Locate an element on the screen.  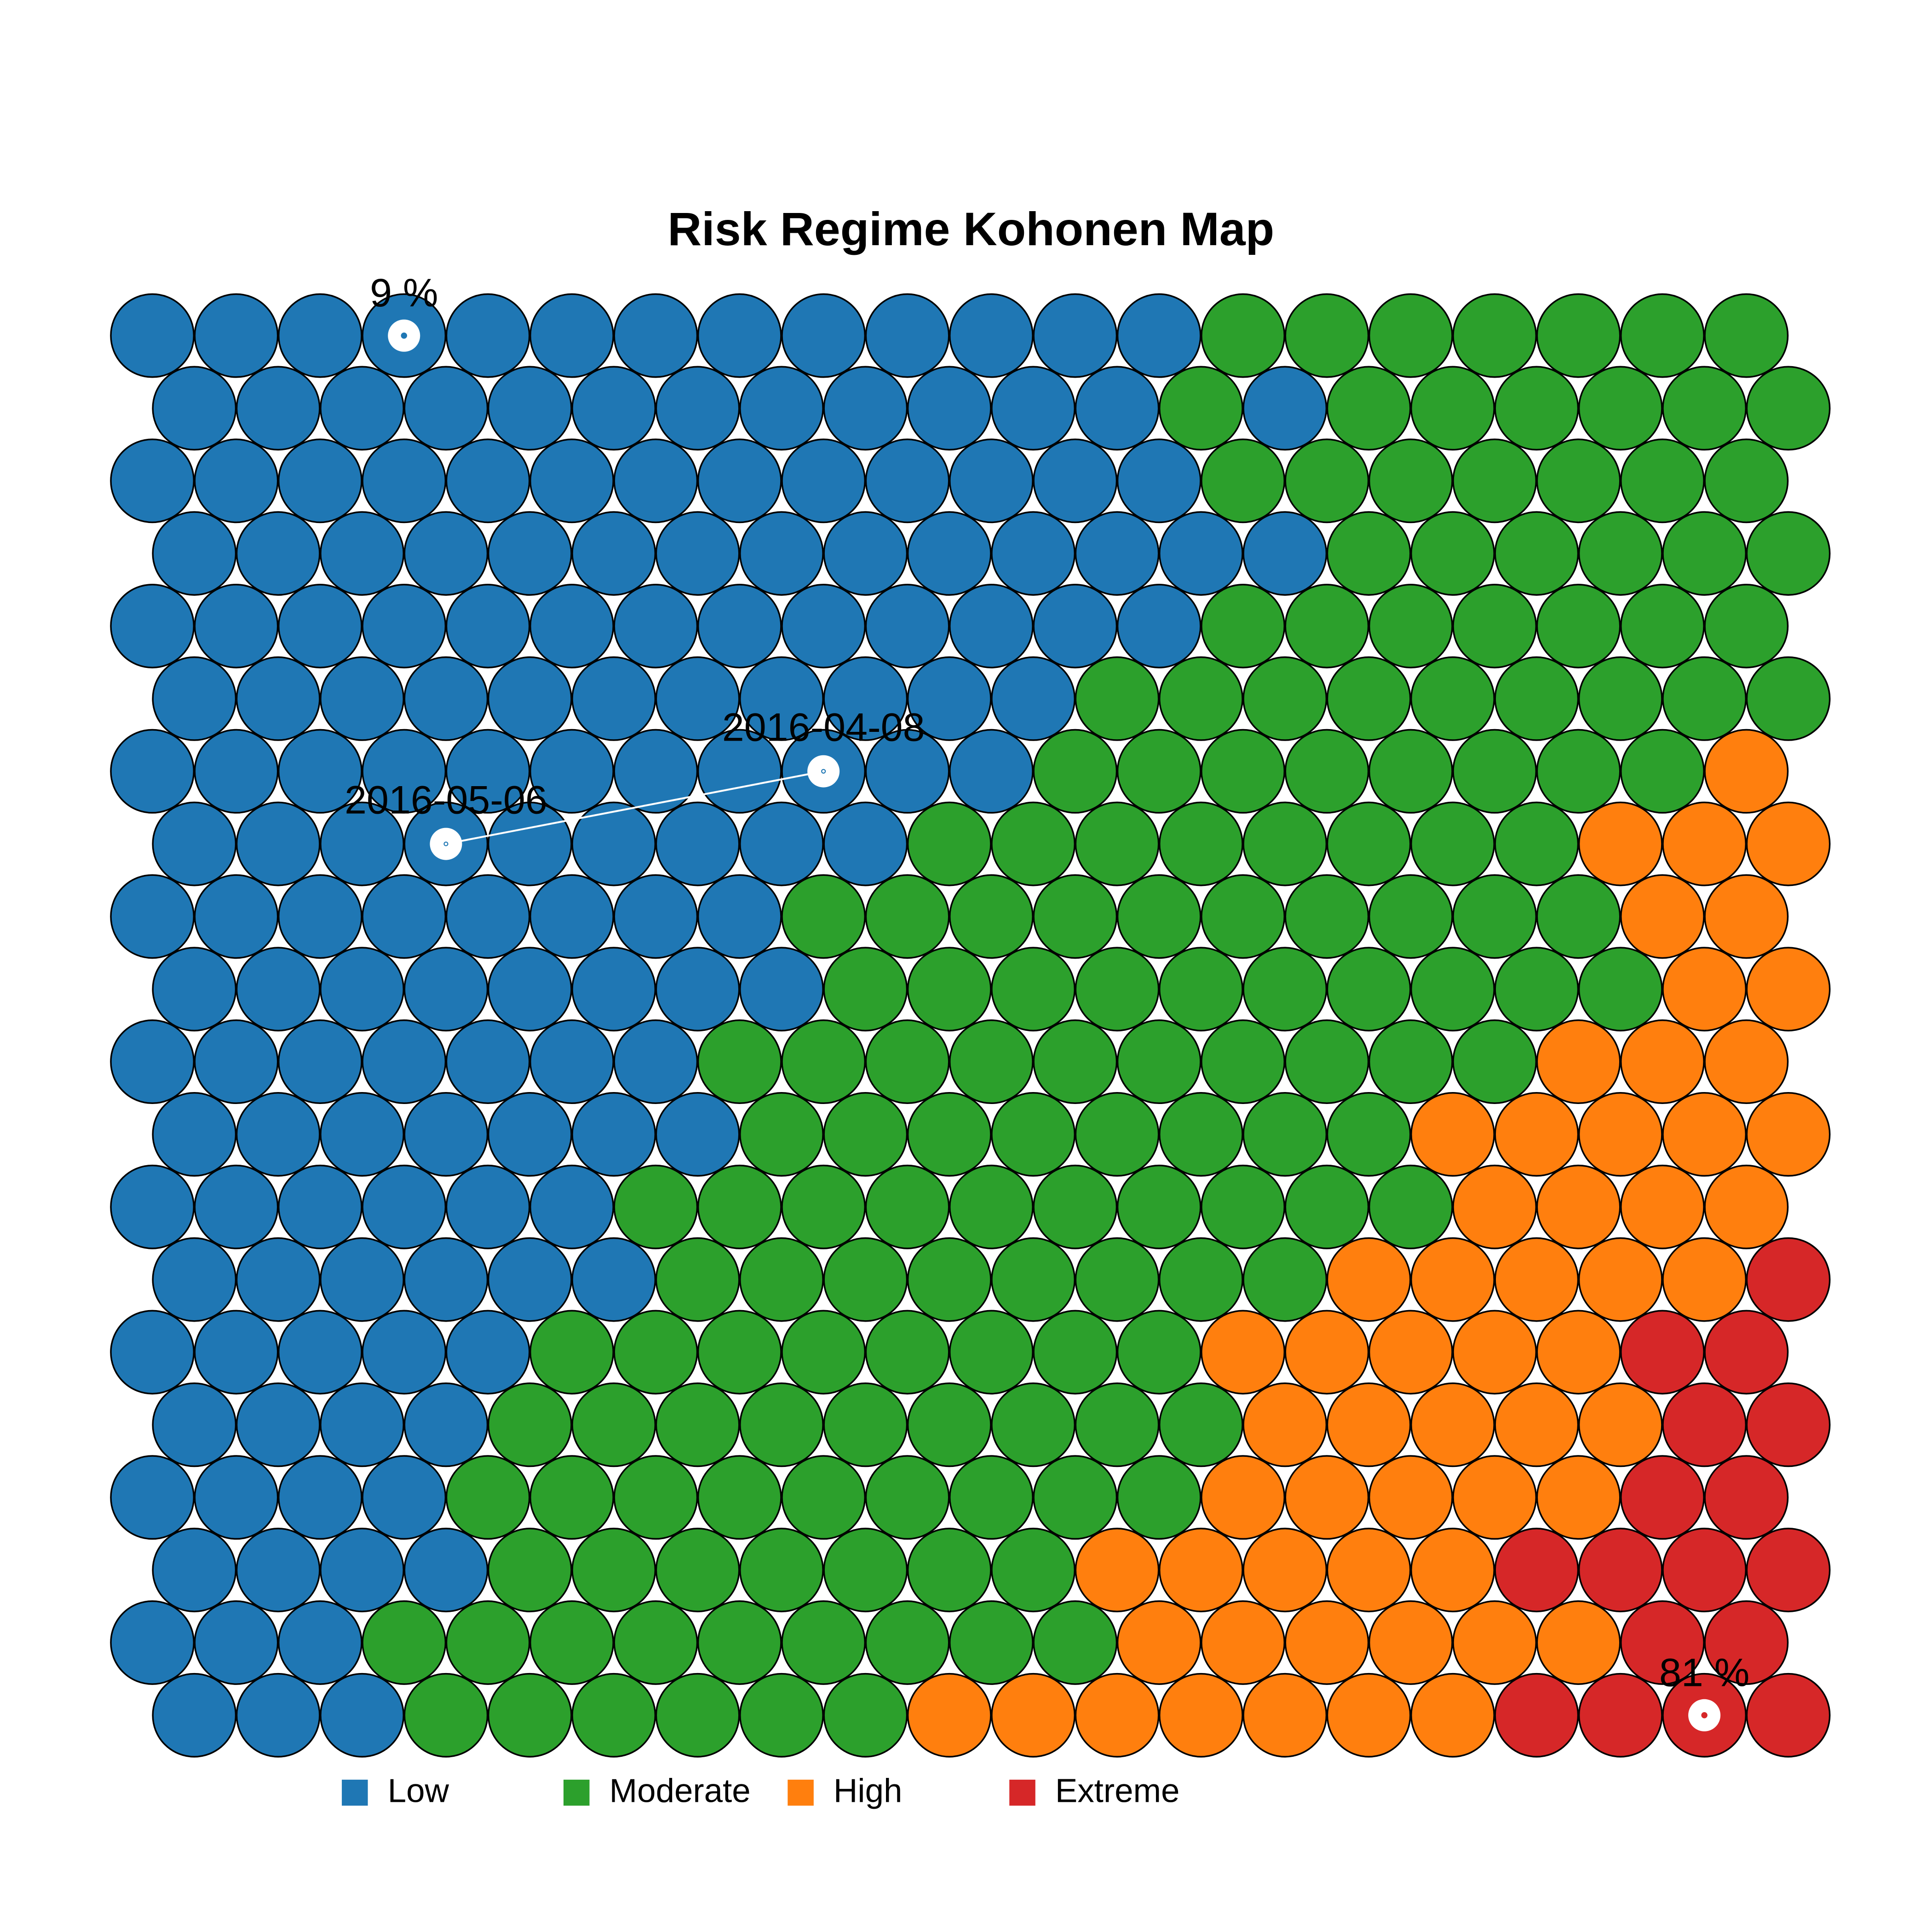
legend-label: High is located at coordinates (868, 1791).